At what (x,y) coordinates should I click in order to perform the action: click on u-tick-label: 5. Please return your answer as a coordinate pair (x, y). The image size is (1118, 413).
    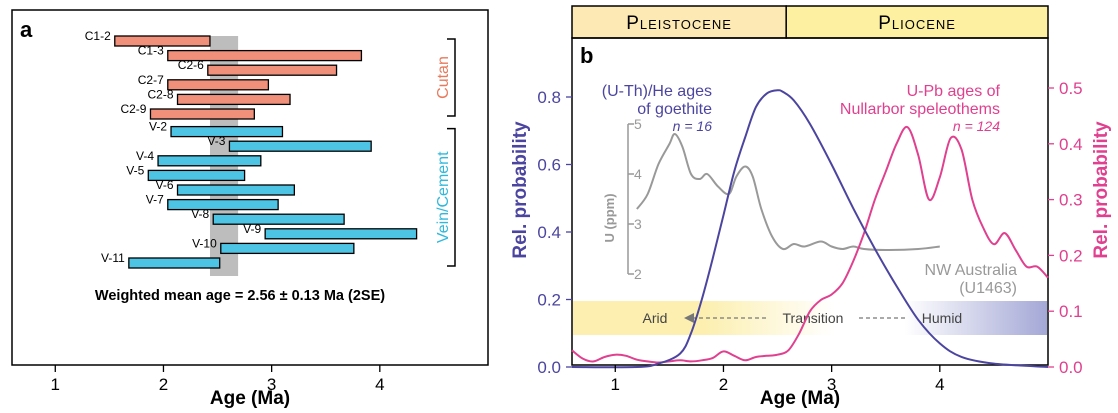
    Looking at the image, I should click on (638, 124).